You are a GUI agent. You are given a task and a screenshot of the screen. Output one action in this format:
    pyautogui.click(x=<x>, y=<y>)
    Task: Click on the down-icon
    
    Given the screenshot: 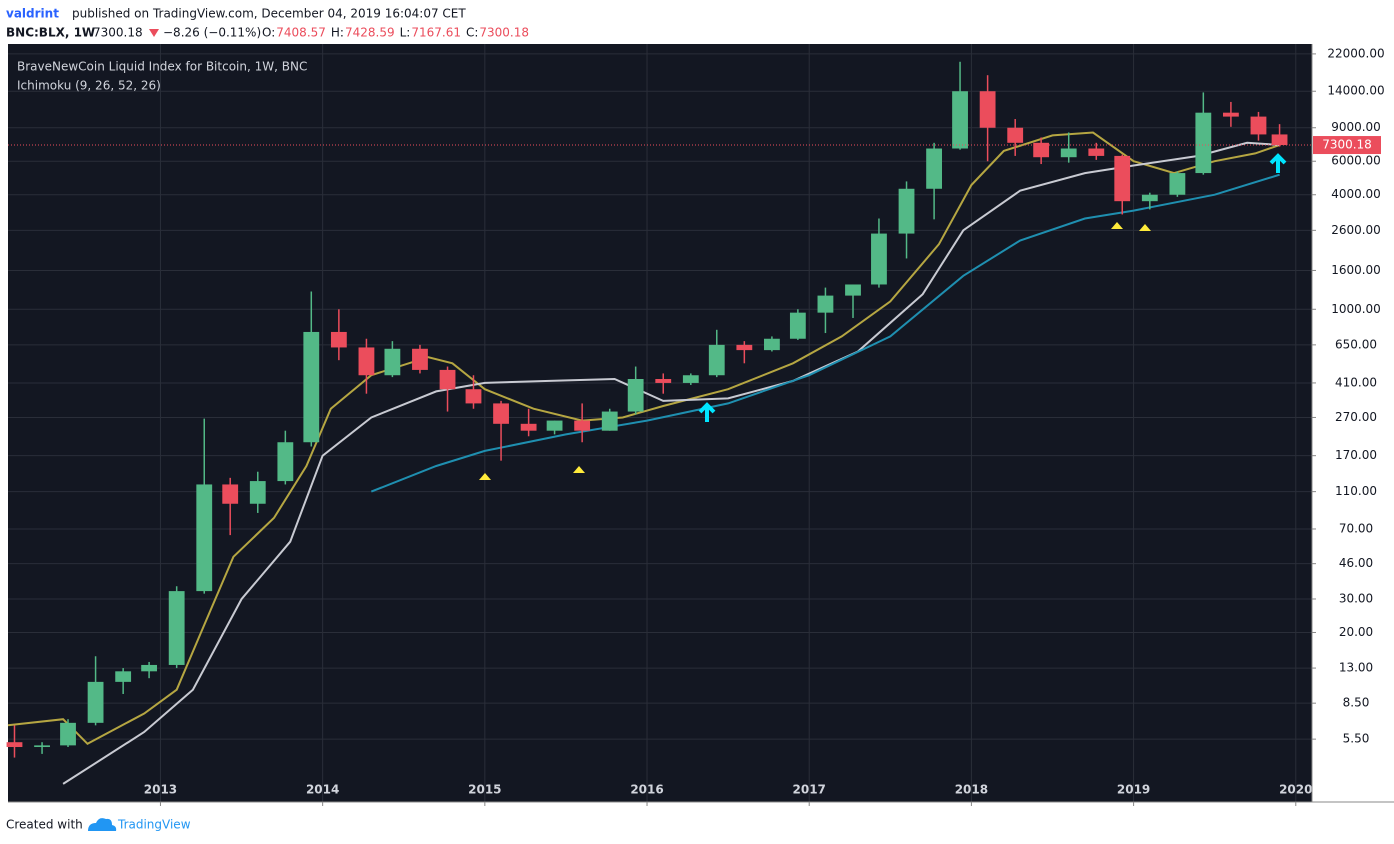 What is the action you would take?
    pyautogui.click(x=154, y=33)
    